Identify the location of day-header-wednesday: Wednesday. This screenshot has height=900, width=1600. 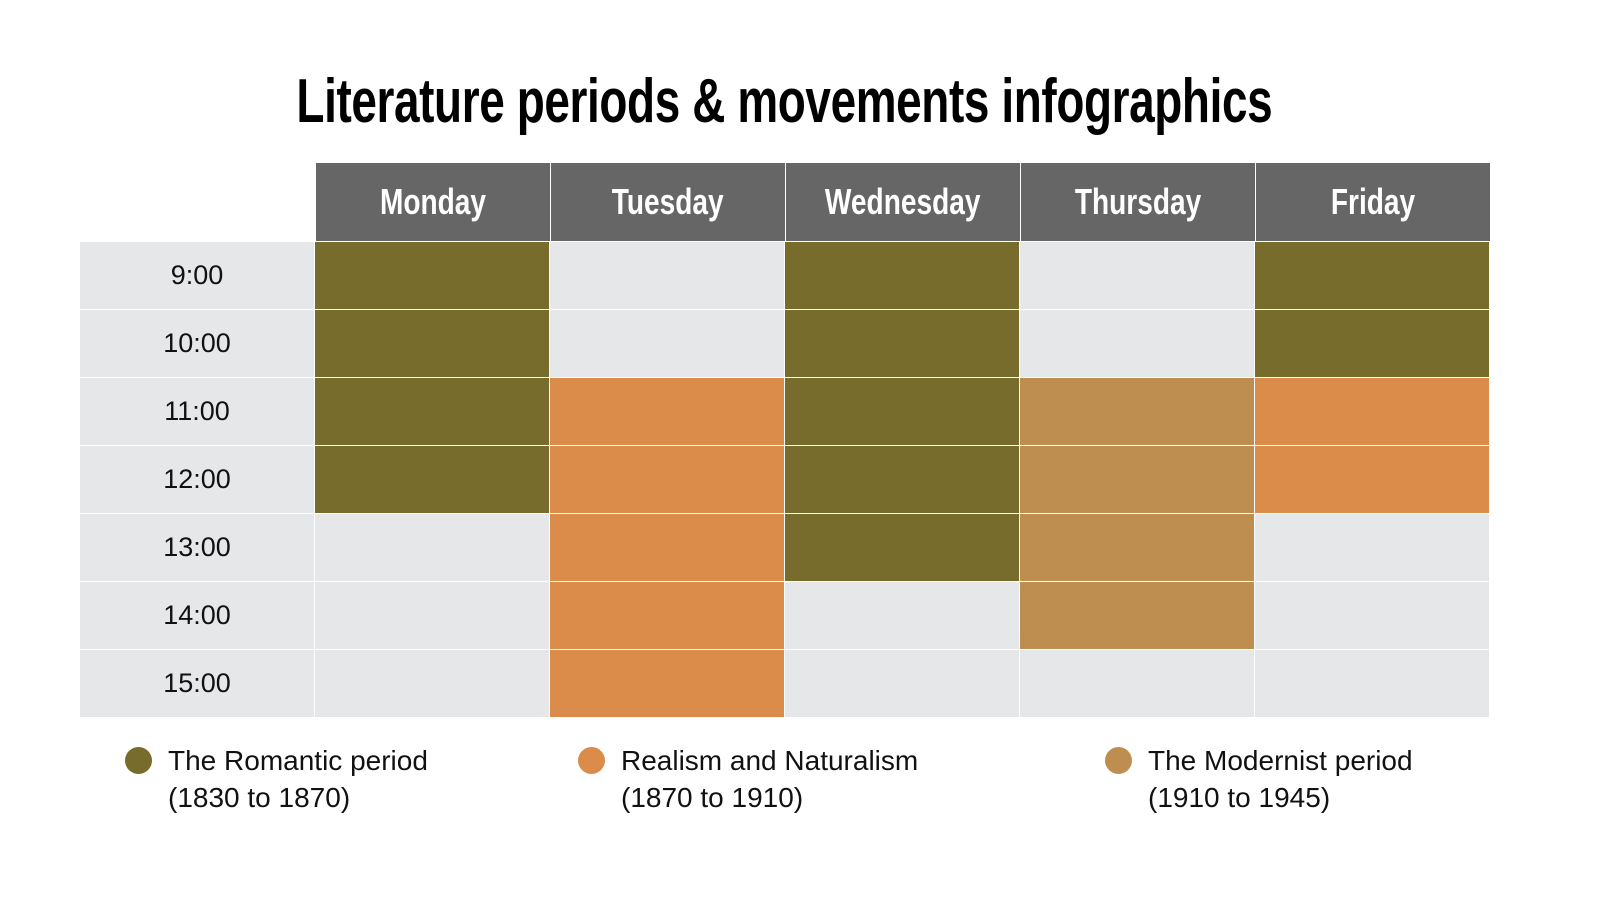
(903, 202).